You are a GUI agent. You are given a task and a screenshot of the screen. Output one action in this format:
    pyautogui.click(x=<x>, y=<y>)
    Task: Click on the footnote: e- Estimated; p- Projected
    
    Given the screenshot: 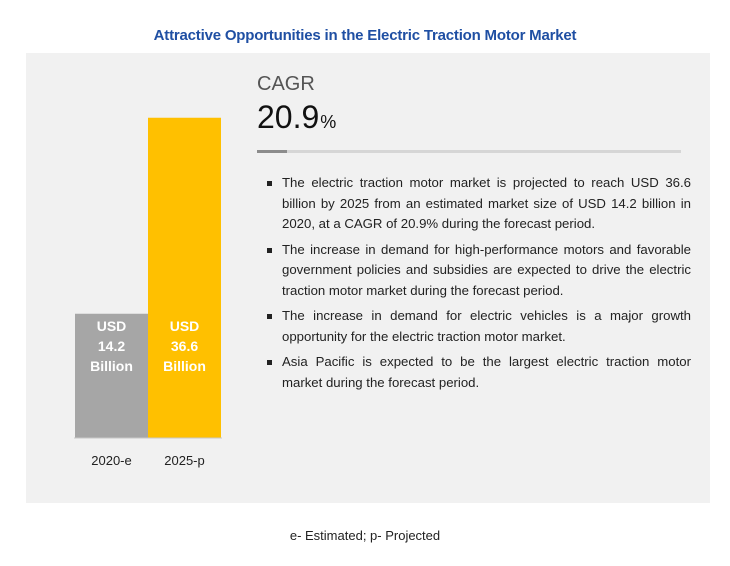 What is the action you would take?
    pyautogui.click(x=365, y=535)
    